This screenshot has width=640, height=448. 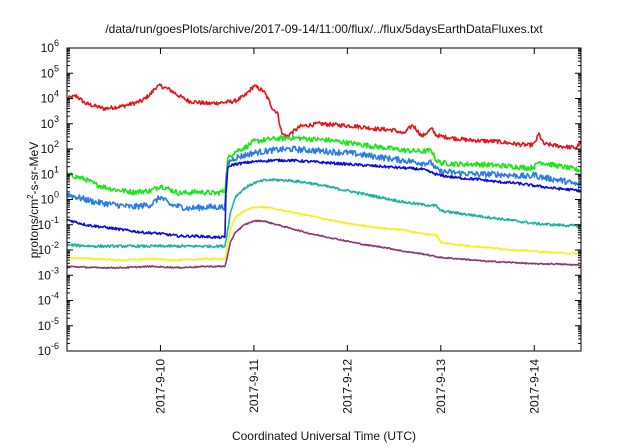 I want to click on y-tick-label: 10⁰, so click(x=50, y=198).